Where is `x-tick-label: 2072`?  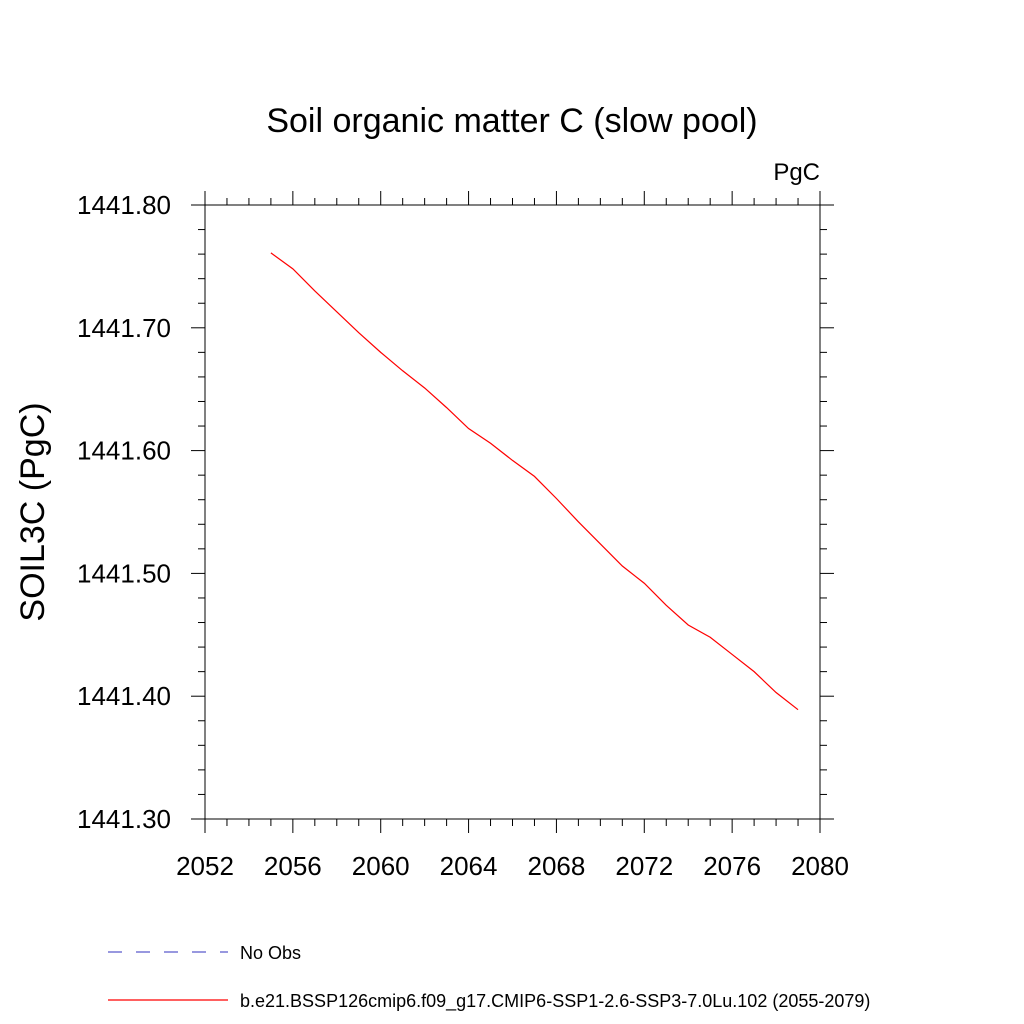 x-tick-label: 2072 is located at coordinates (644, 866).